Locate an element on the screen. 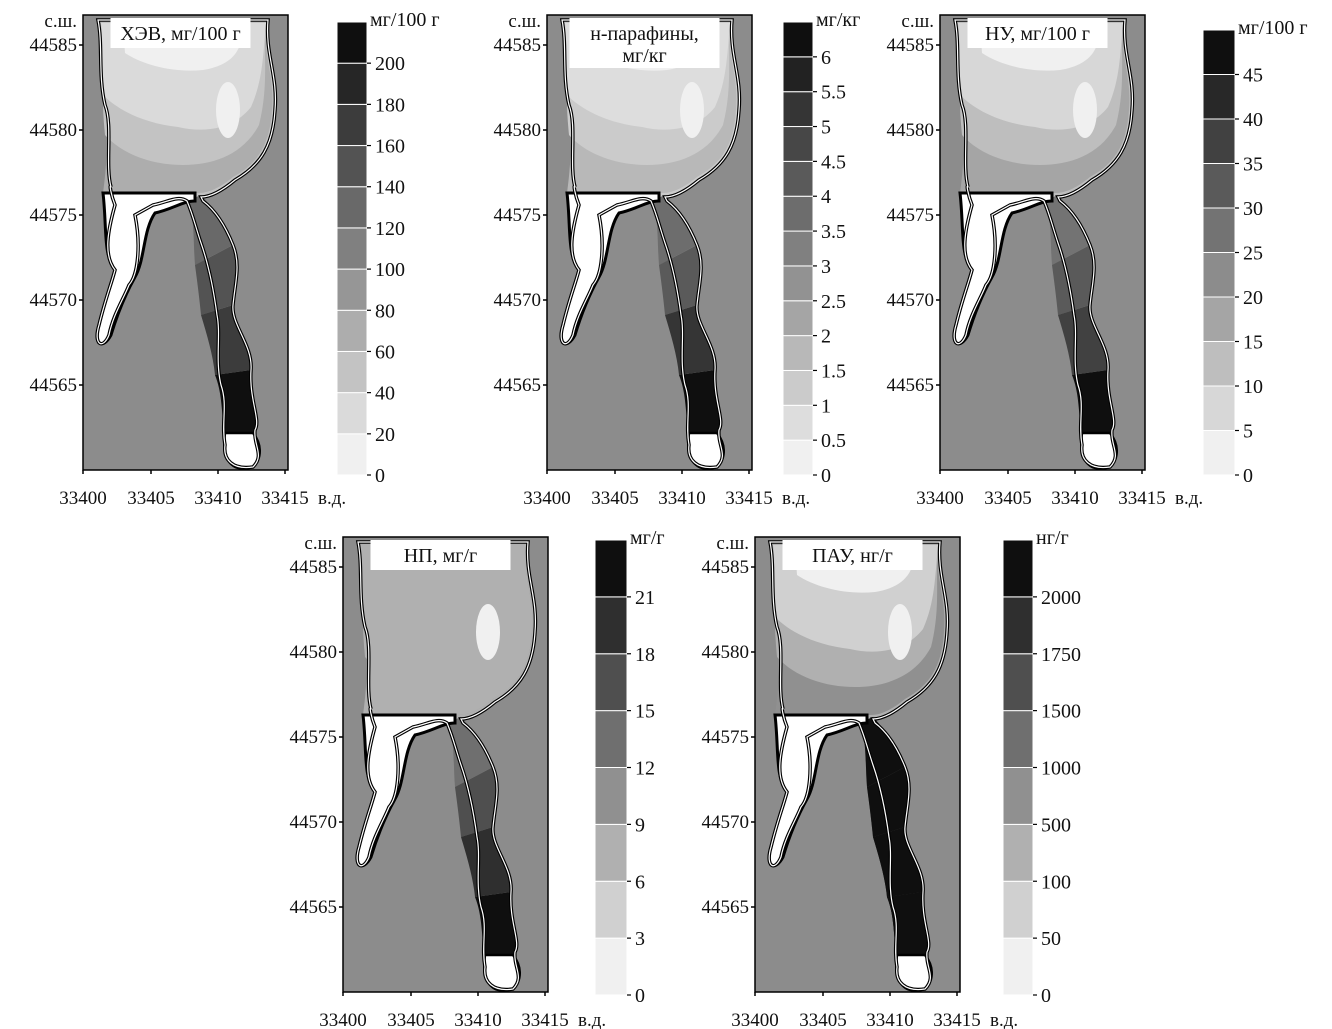  legend-level-label: 100 is located at coordinates (1056, 882).